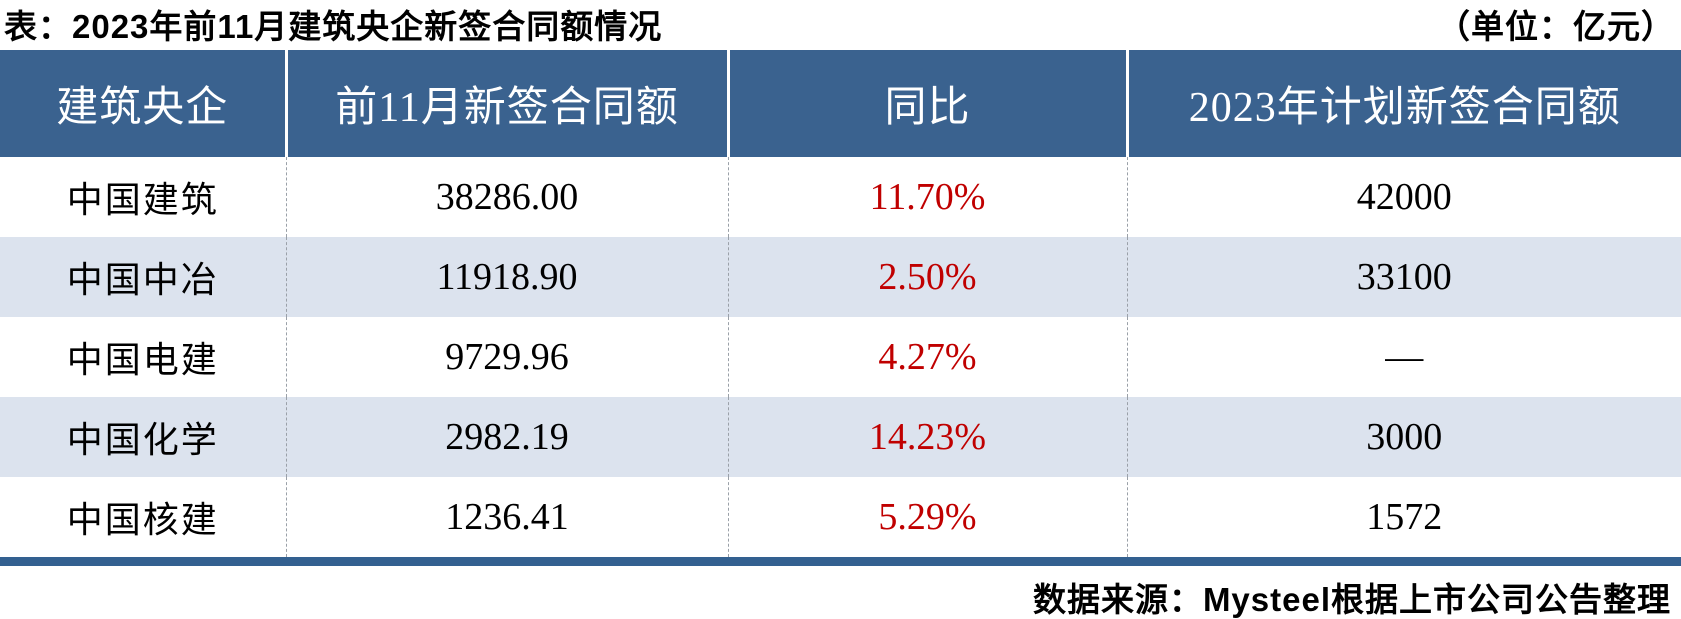 The image size is (1681, 619). I want to click on cell-plan: 3000, so click(1404, 437).